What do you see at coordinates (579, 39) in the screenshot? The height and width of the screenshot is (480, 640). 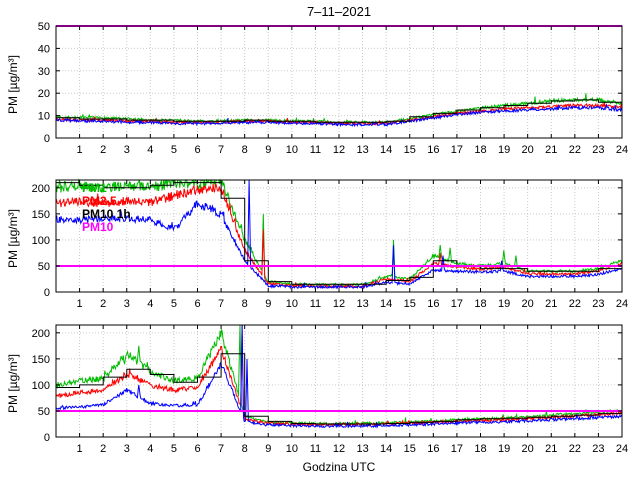 I see `station-label-niebylecka: g. Niebylecka` at bounding box center [579, 39].